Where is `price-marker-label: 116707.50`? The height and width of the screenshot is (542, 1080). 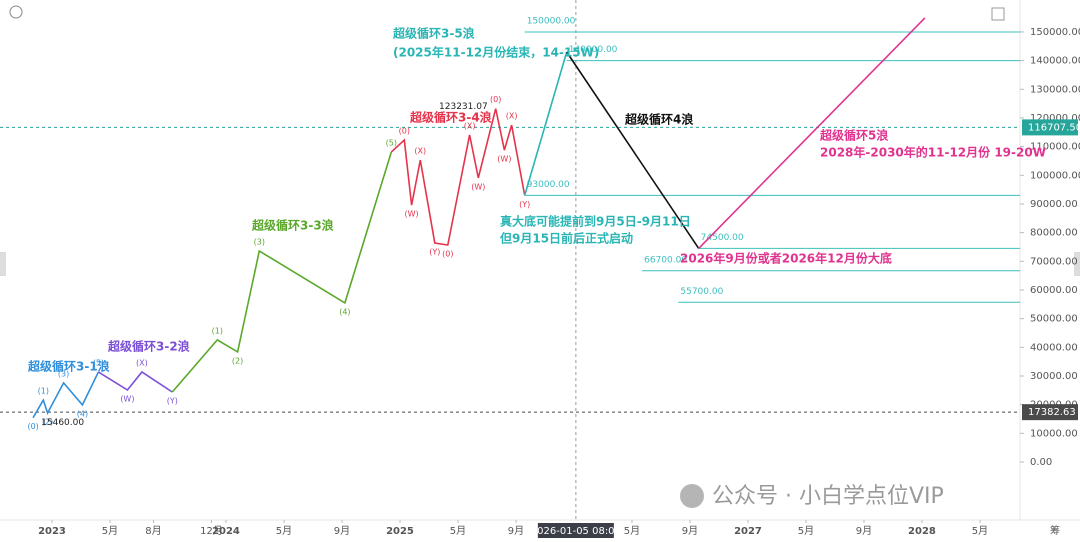 price-marker-label: 116707.50 is located at coordinates (1054, 127).